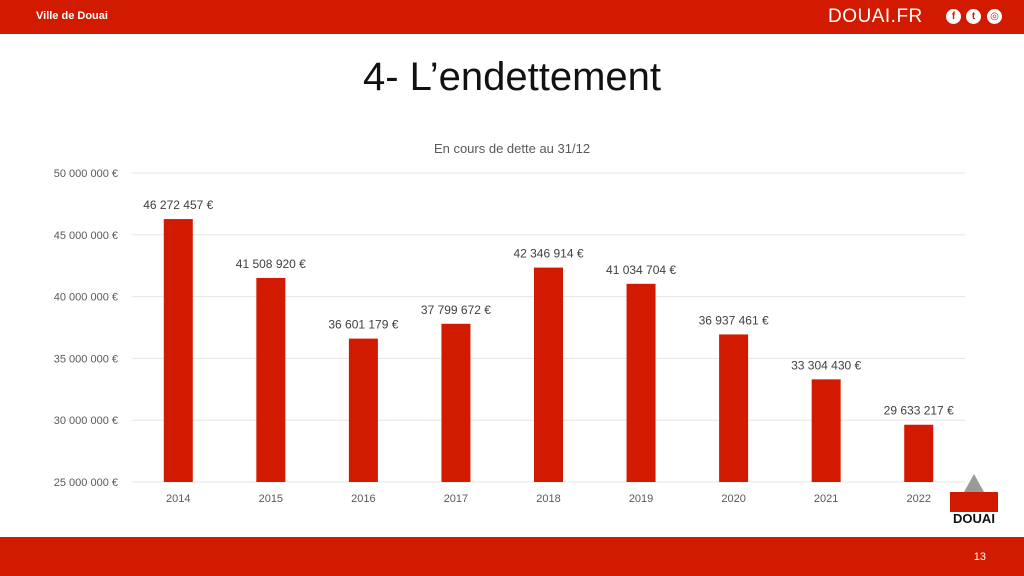  Describe the element at coordinates (548, 499) in the screenshot. I see `x-tick-label: 2018` at that location.